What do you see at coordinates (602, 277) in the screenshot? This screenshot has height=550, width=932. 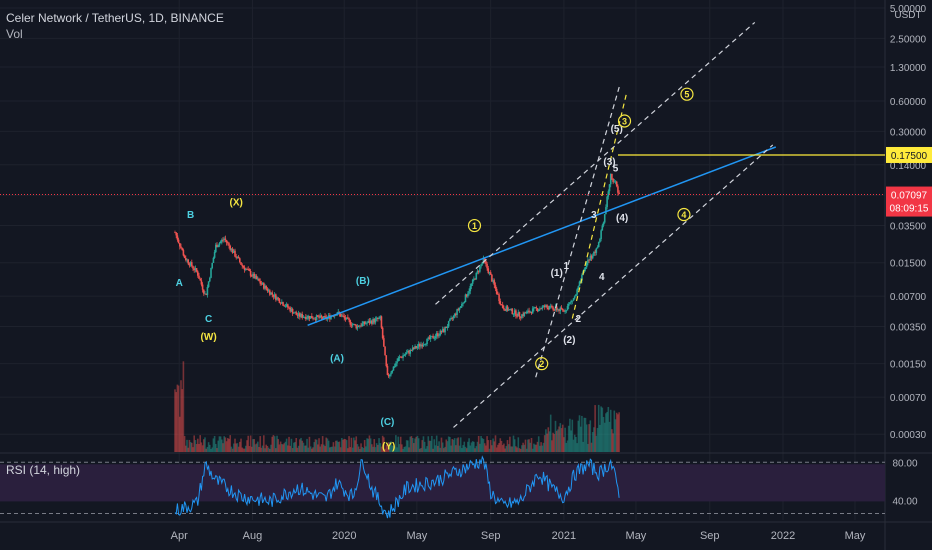 I see `wave-label-text: 4` at bounding box center [602, 277].